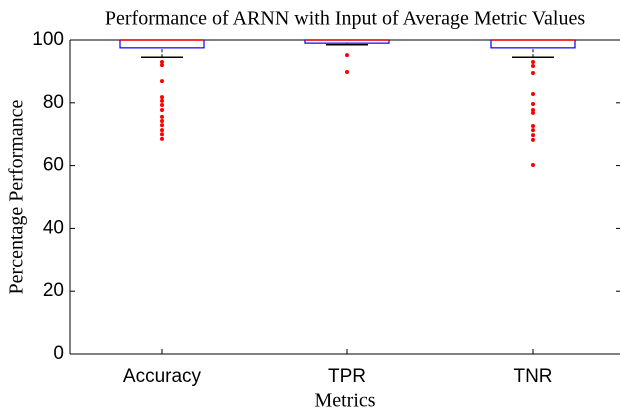 The height and width of the screenshot is (415, 620). I want to click on x-tick-label: TNR, so click(532, 376).